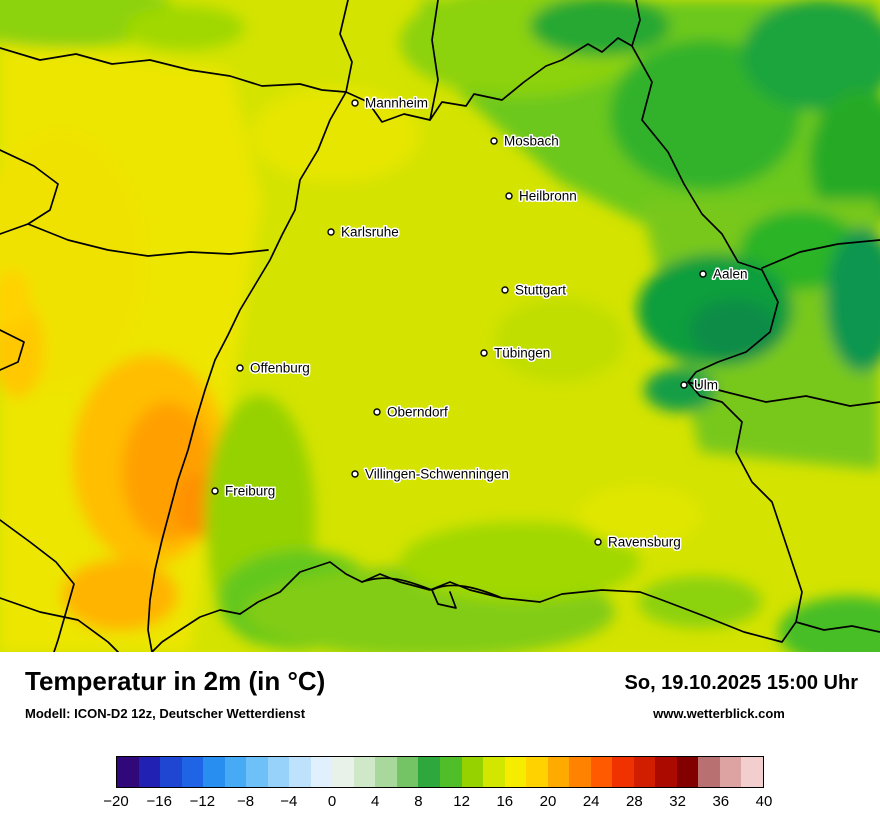  What do you see at coordinates (548, 196) in the screenshot?
I see `city-label: Heilbronn` at bounding box center [548, 196].